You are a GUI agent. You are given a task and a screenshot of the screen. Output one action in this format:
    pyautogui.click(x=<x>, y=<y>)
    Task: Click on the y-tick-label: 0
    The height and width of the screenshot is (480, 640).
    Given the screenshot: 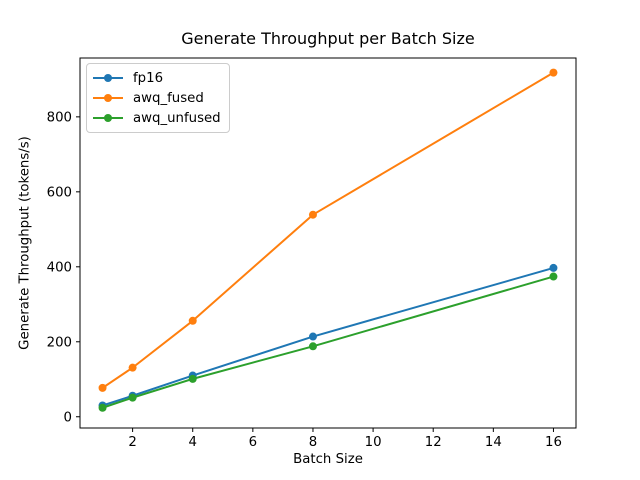 What is the action you would take?
    pyautogui.click(x=68, y=417)
    